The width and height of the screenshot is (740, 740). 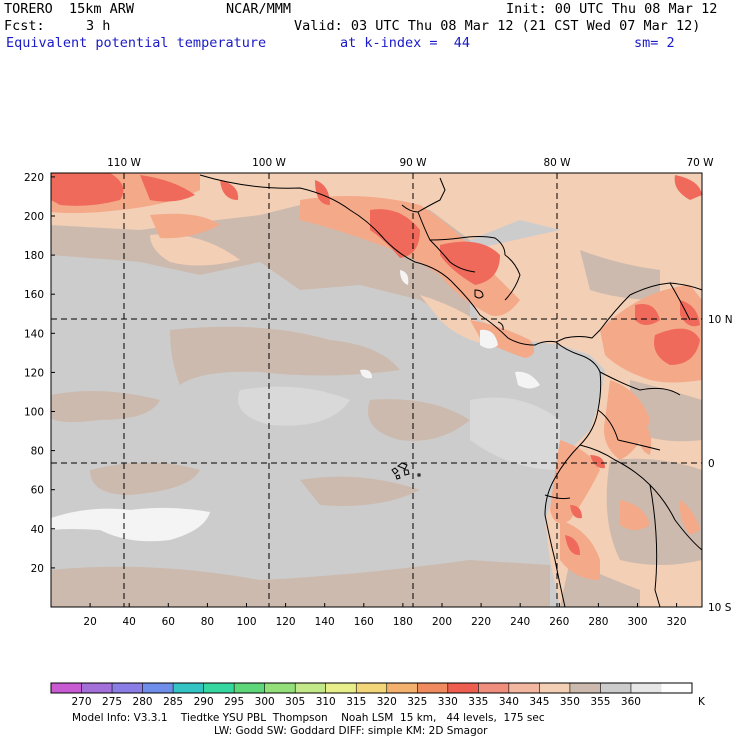 I want to click on colorbar-label: 330, so click(x=448, y=702).